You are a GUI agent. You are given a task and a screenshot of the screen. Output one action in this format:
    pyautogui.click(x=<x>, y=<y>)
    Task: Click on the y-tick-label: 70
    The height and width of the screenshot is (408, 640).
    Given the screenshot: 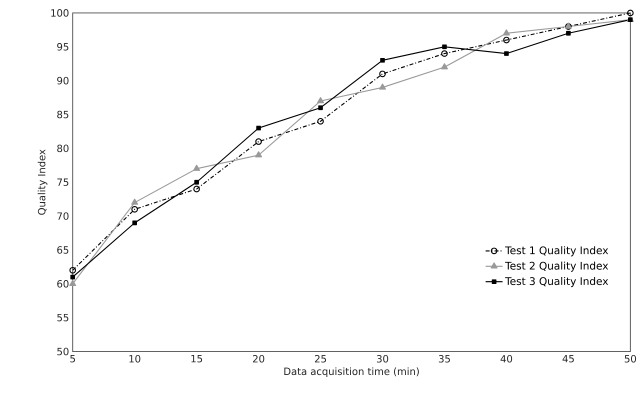 What is the action you would take?
    pyautogui.click(x=63, y=216)
    